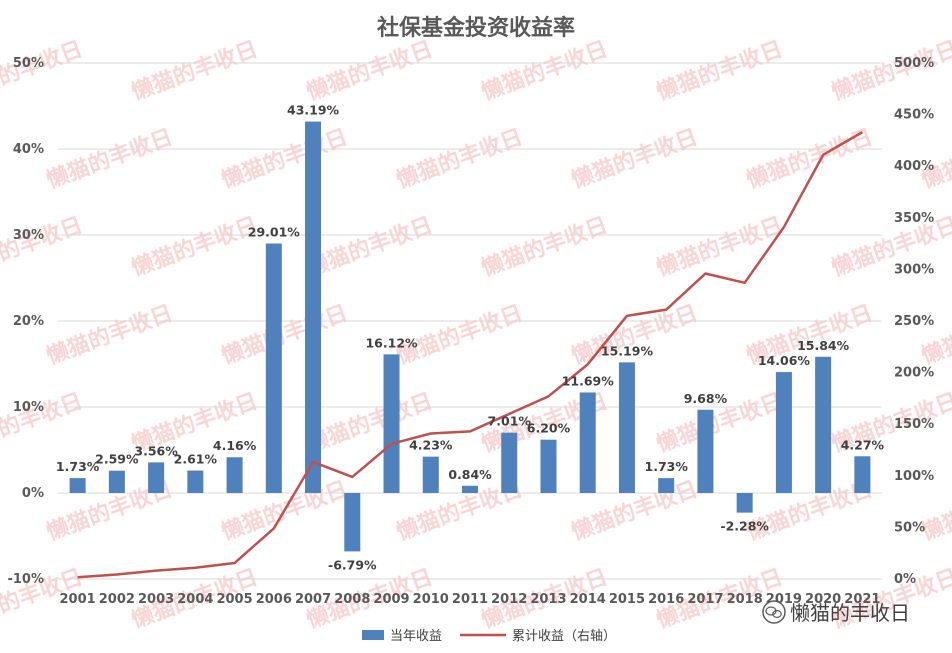  Describe the element at coordinates (156, 450) in the screenshot. I see `data-label: 3.56%` at that location.